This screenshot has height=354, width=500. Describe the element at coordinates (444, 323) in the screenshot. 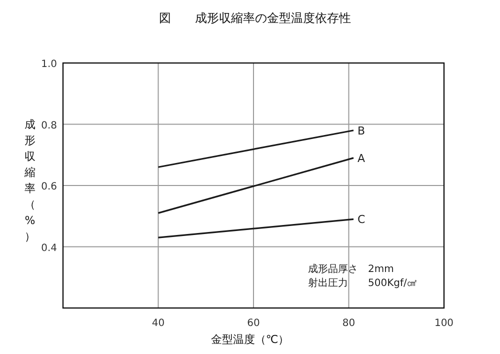

I see `x-tick-label: 100` at that location.